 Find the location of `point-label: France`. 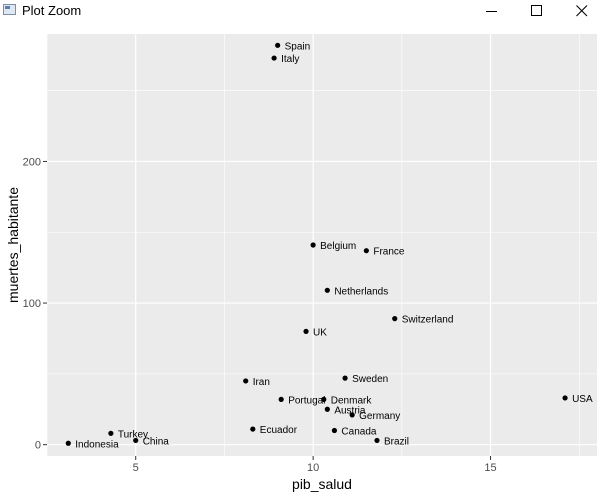

point-label: France is located at coordinates (389, 252).